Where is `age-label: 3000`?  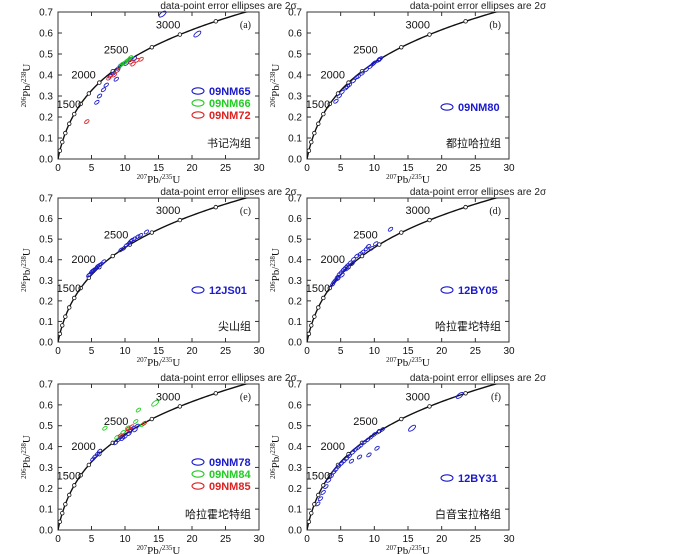 age-label: 3000 is located at coordinates (418, 26).